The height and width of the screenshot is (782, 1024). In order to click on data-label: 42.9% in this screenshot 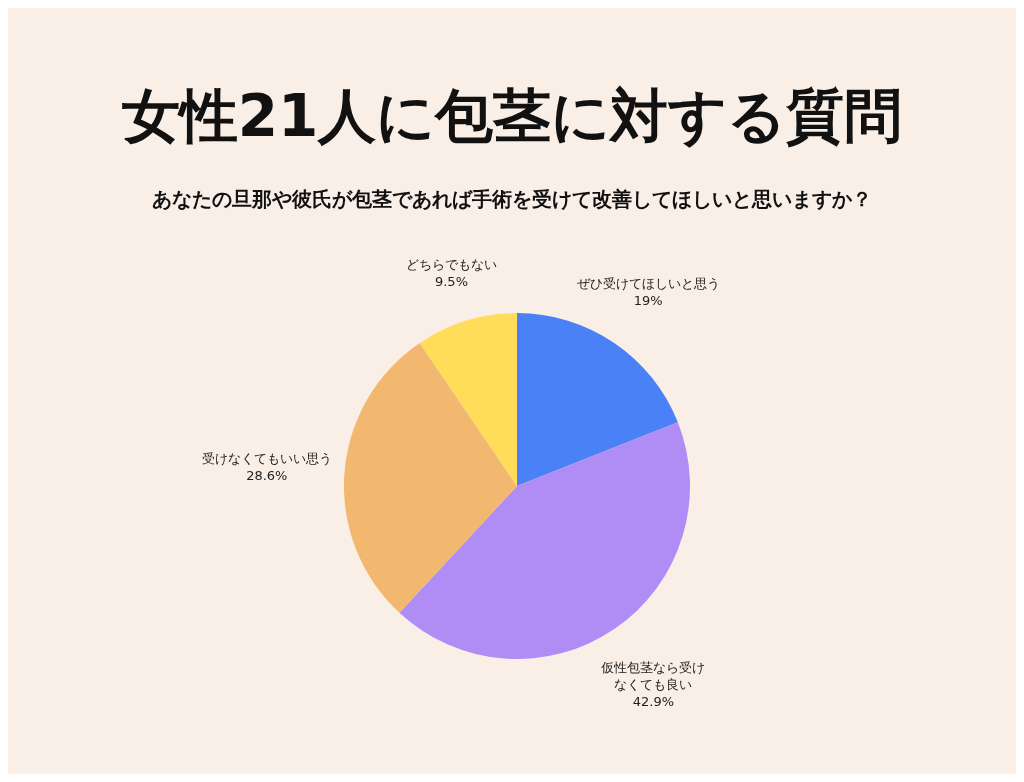, I will do `click(653, 701)`.